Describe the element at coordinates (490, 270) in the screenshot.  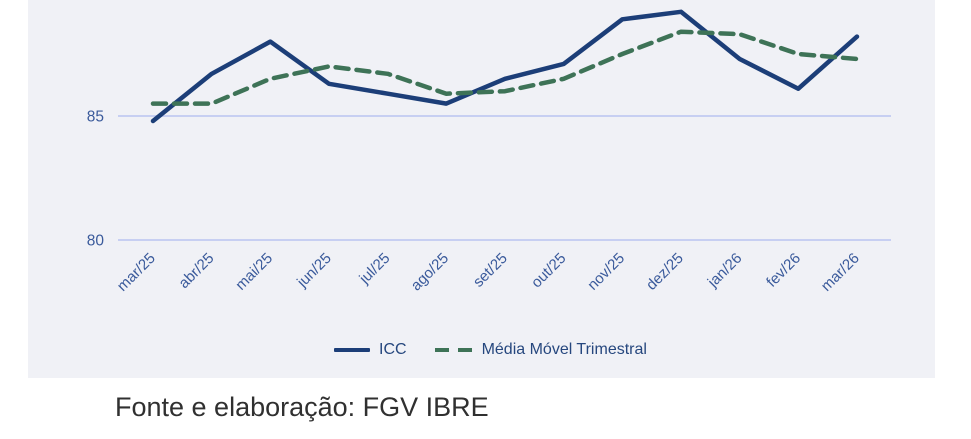
I see `x-tick-label-set-25: set/25` at that location.